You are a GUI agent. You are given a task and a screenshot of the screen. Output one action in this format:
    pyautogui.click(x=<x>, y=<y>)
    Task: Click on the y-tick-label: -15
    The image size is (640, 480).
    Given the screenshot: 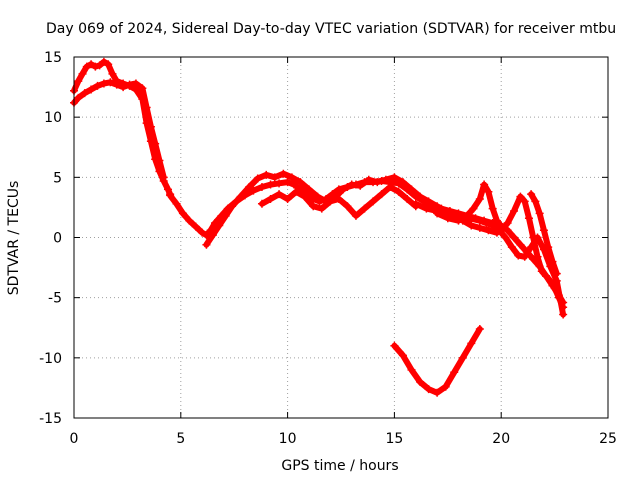 What is the action you would take?
    pyautogui.click(x=50, y=419)
    